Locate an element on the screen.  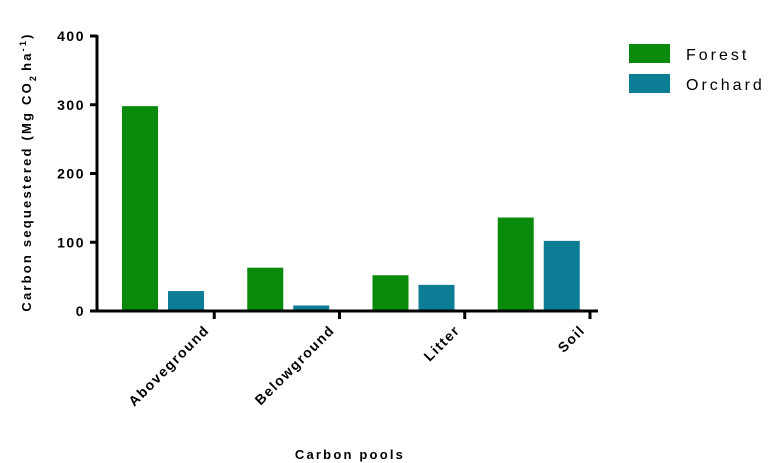
bar-forest-litter is located at coordinates (390, 293).